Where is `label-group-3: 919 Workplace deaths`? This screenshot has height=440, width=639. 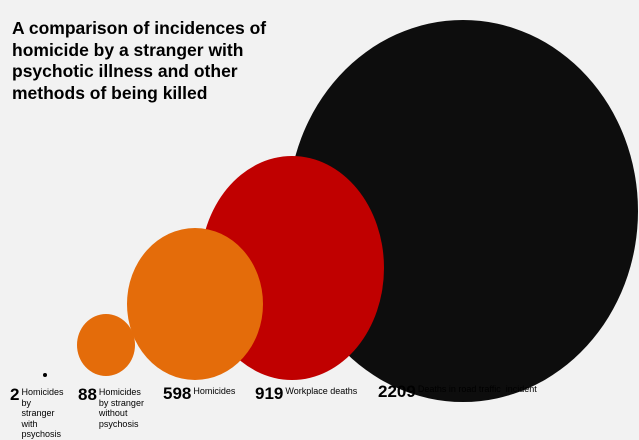 label-group-3: 919 Workplace deaths is located at coordinates (306, 394).